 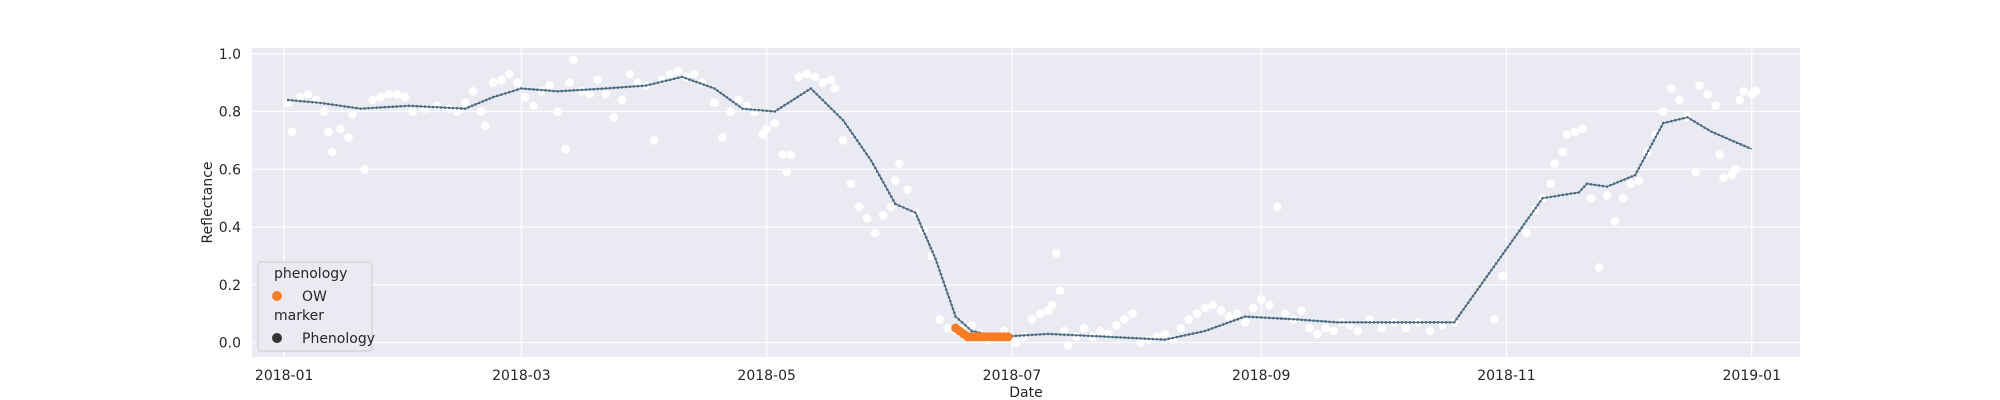 I want to click on legend-box, so click(x=315, y=306).